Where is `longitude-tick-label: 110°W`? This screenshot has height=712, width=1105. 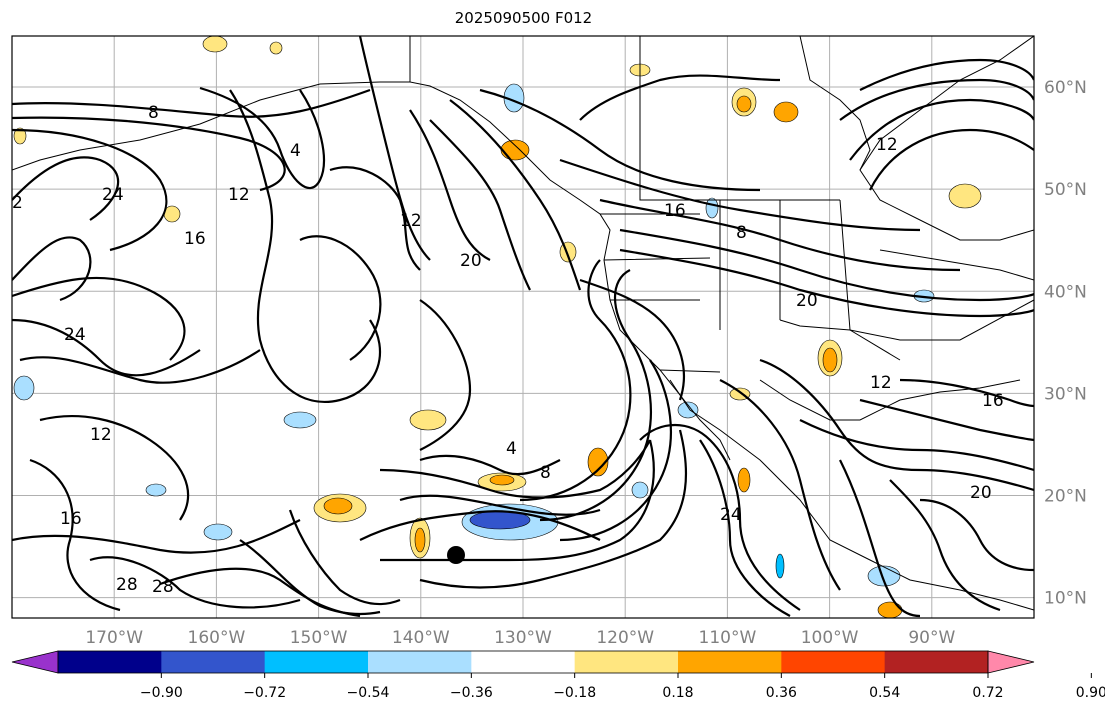
longitude-tick-label: 110°W is located at coordinates (728, 638).